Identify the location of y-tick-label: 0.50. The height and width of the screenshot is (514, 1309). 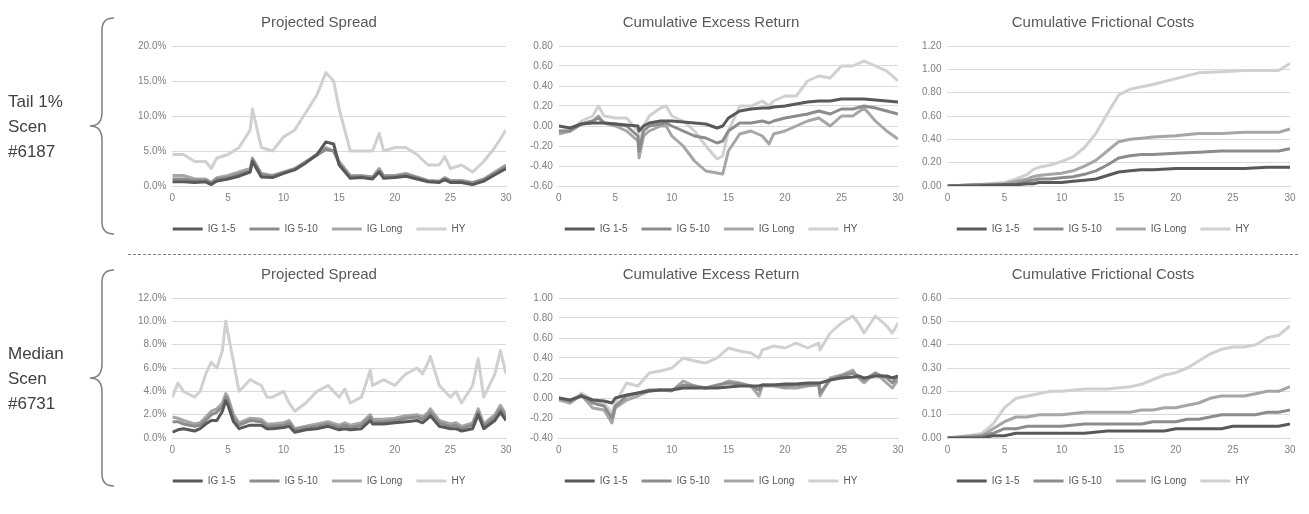
(931, 321).